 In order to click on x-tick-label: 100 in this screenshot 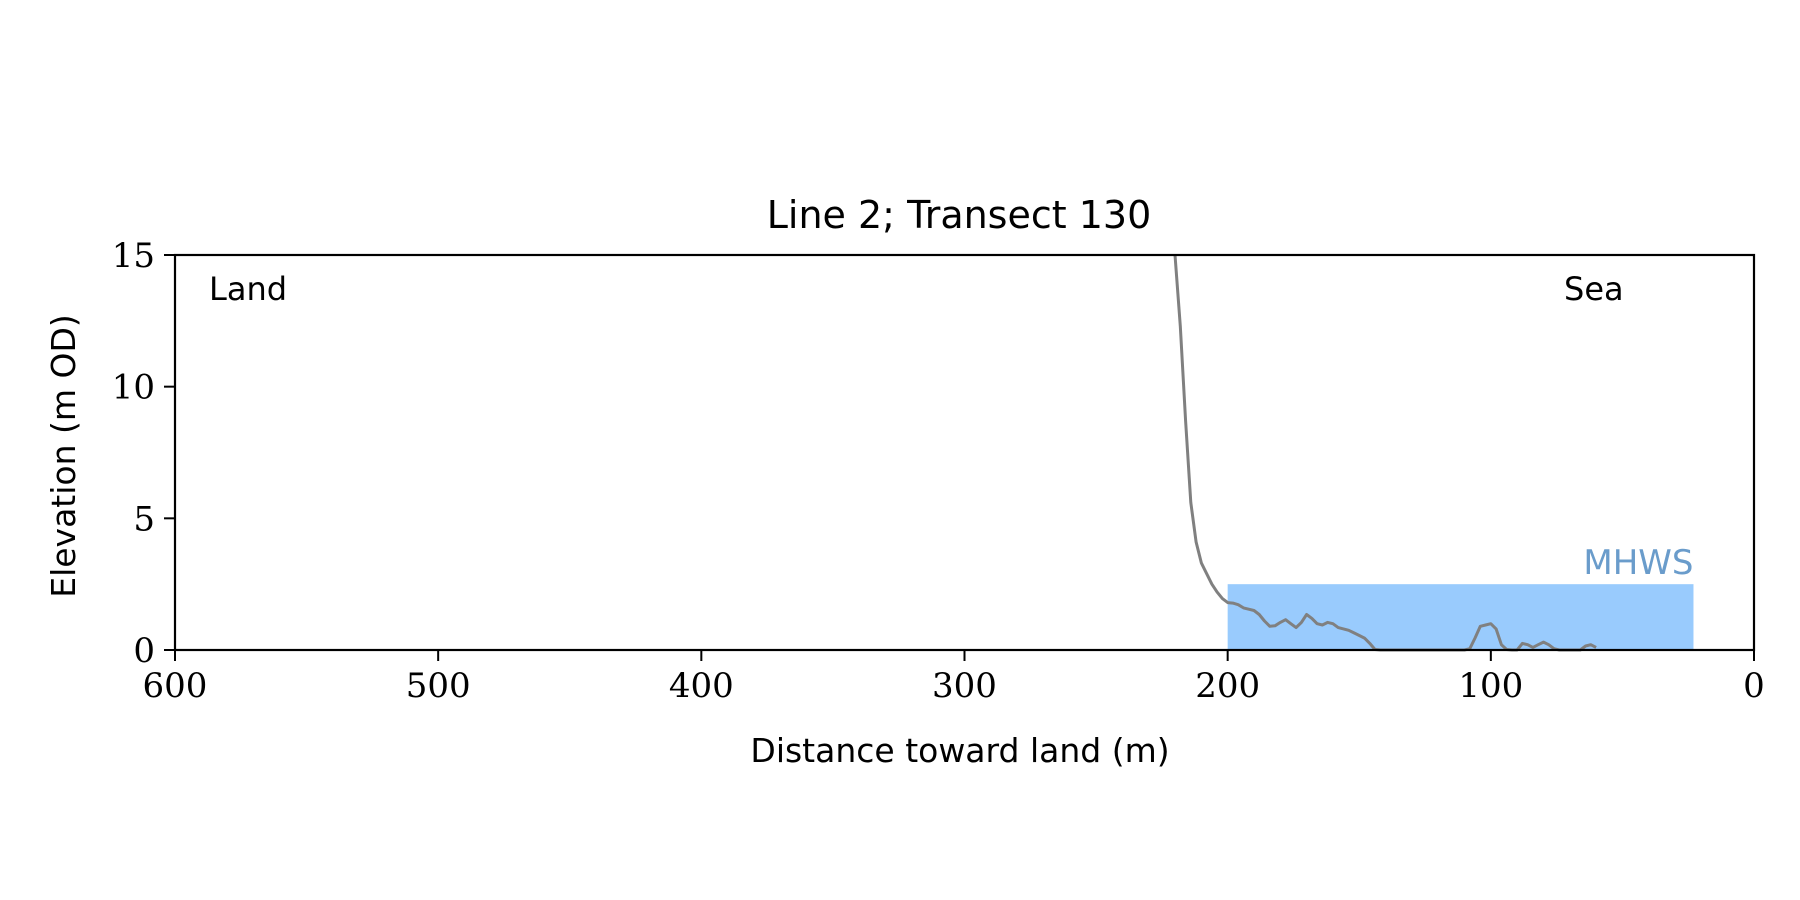, I will do `click(1490, 686)`.